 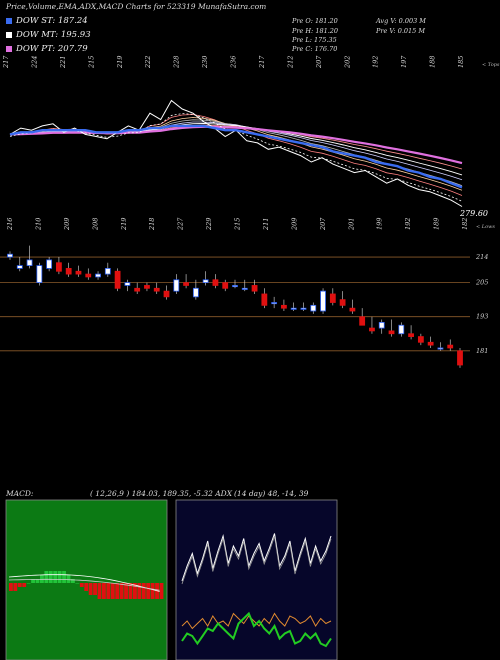 I want to click on bottom-label: 227, so click(x=181, y=224).